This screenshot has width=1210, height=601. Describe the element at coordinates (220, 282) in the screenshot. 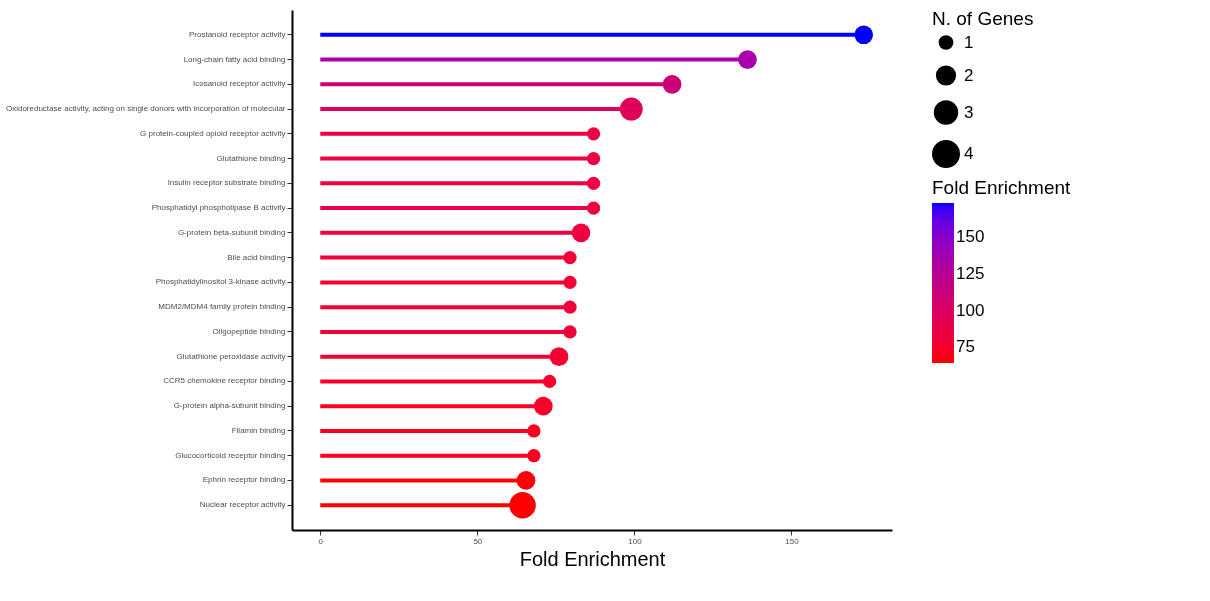

I see `y-tick-label: Phosphatidylinositol 3-kinase activity` at that location.